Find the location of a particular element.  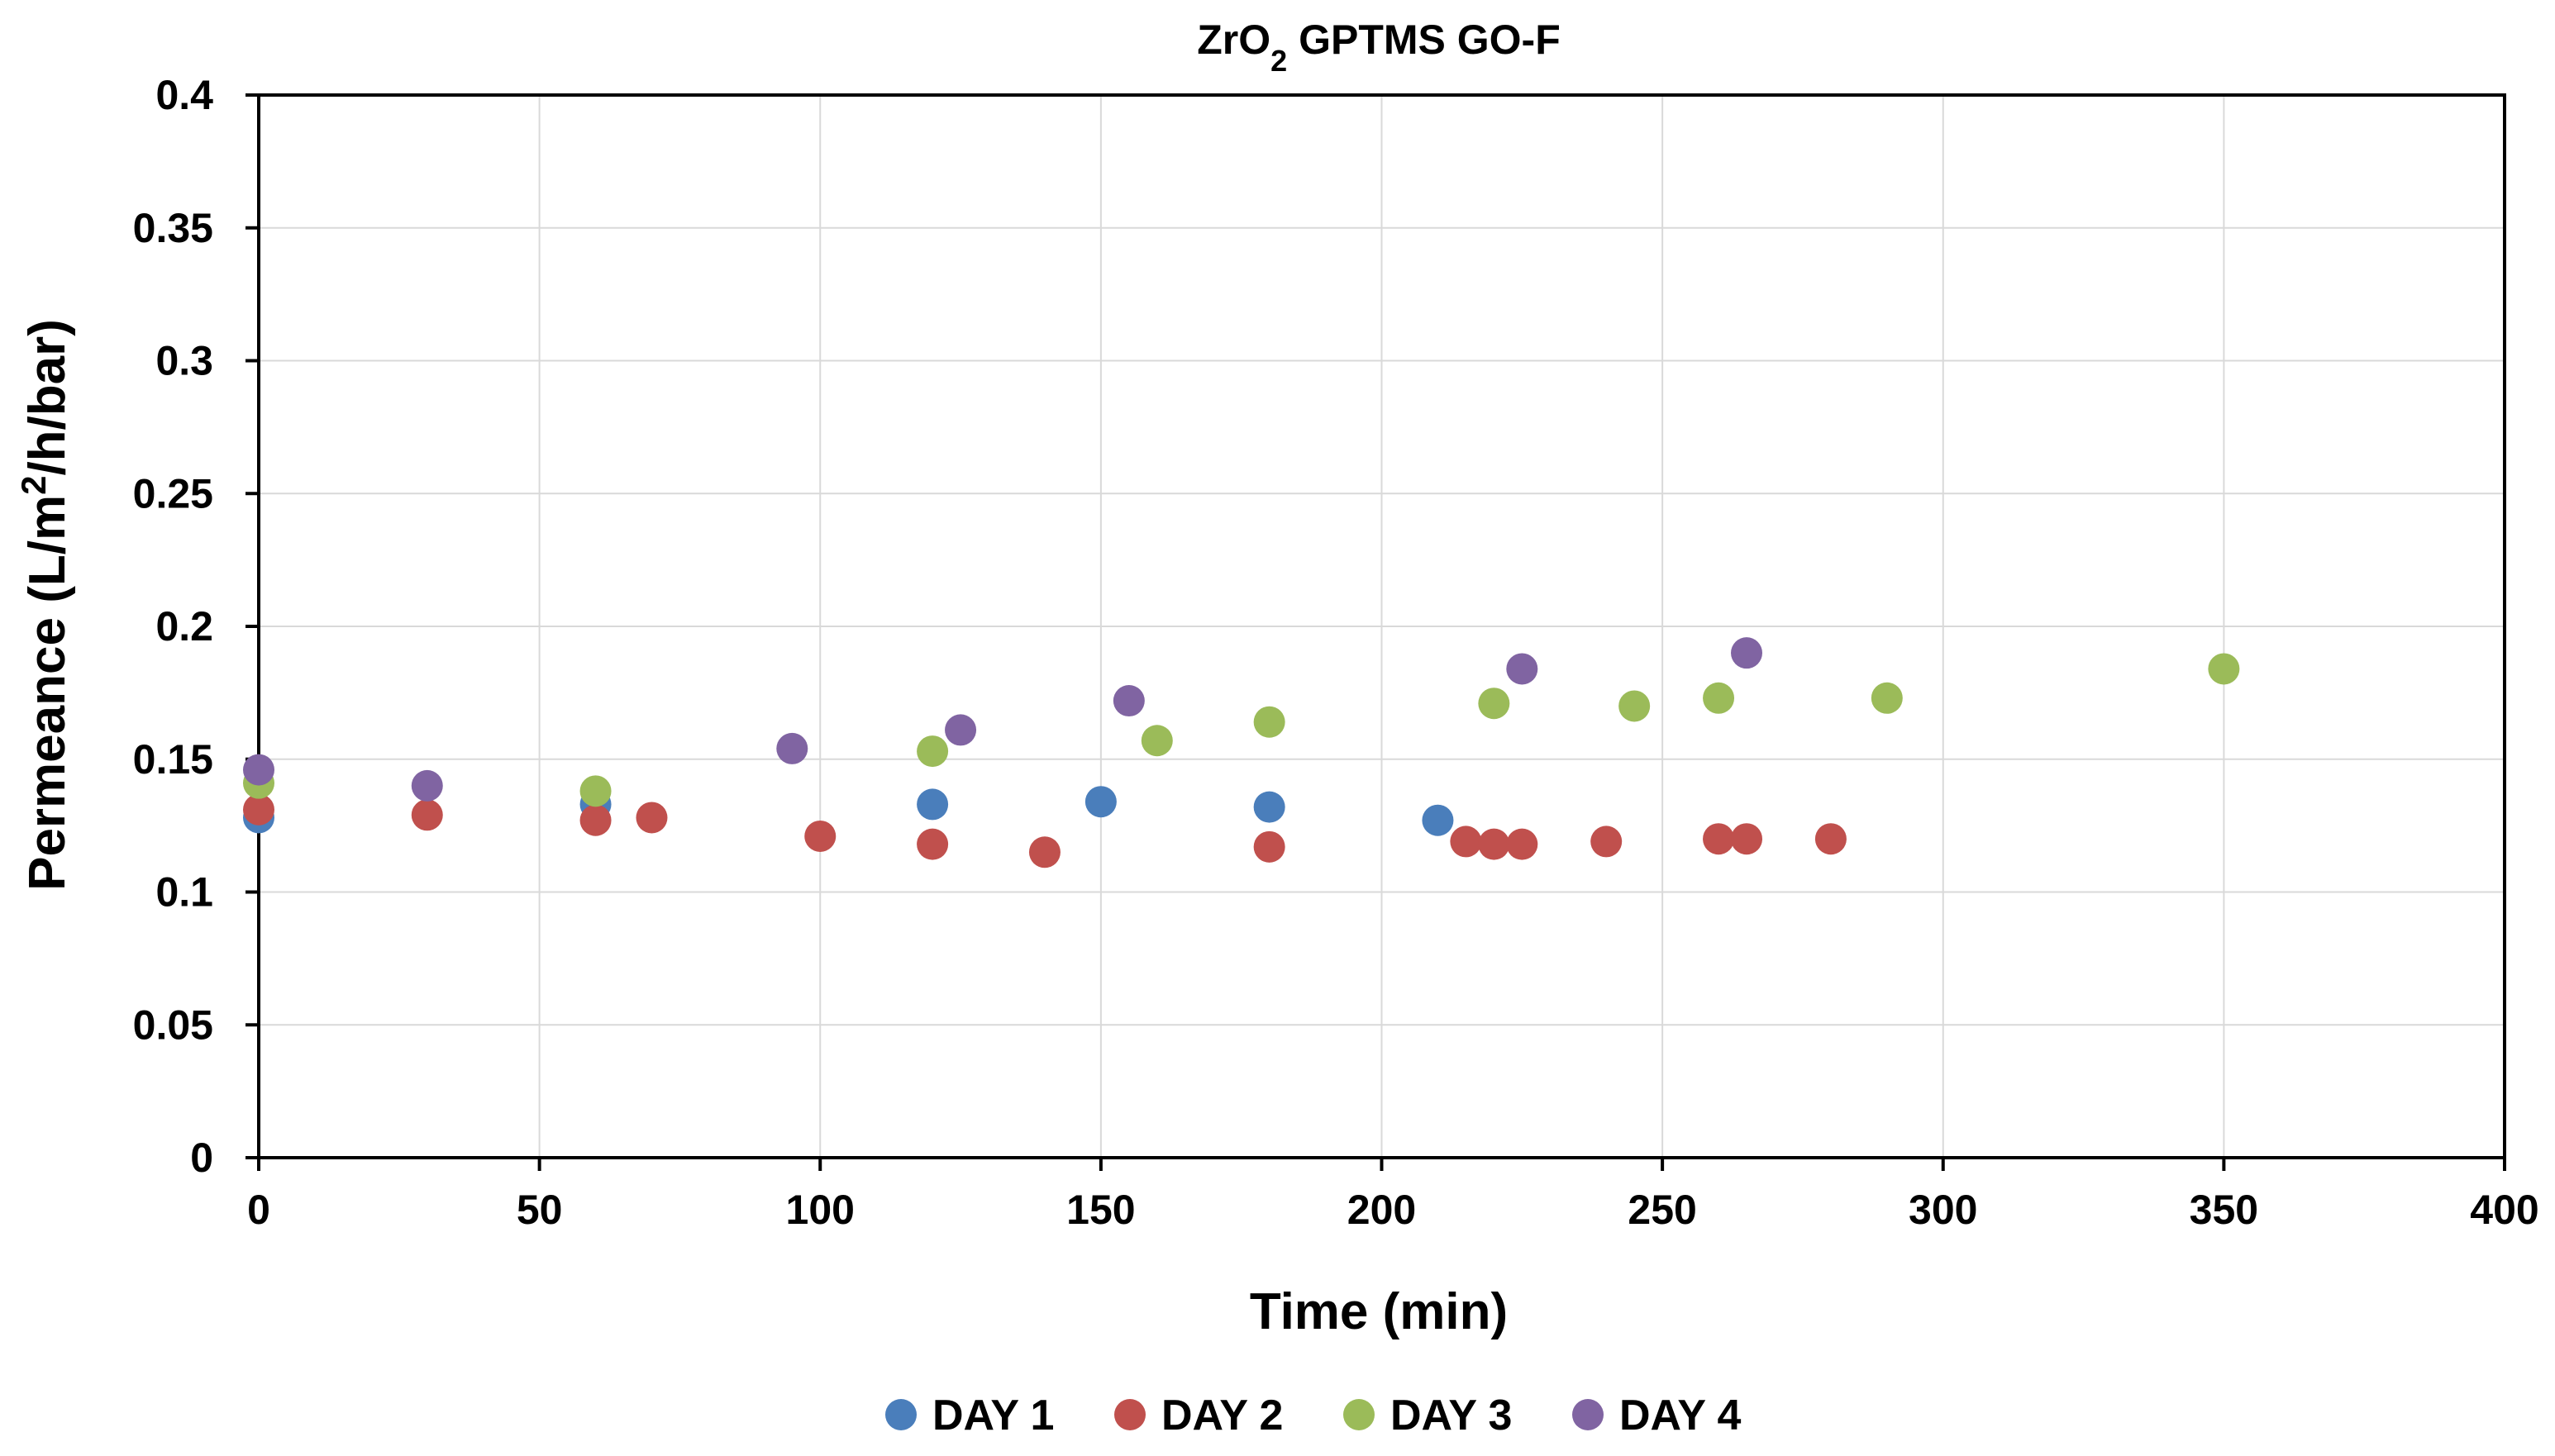

x-tick-label: 200 is located at coordinates (1381, 1210).